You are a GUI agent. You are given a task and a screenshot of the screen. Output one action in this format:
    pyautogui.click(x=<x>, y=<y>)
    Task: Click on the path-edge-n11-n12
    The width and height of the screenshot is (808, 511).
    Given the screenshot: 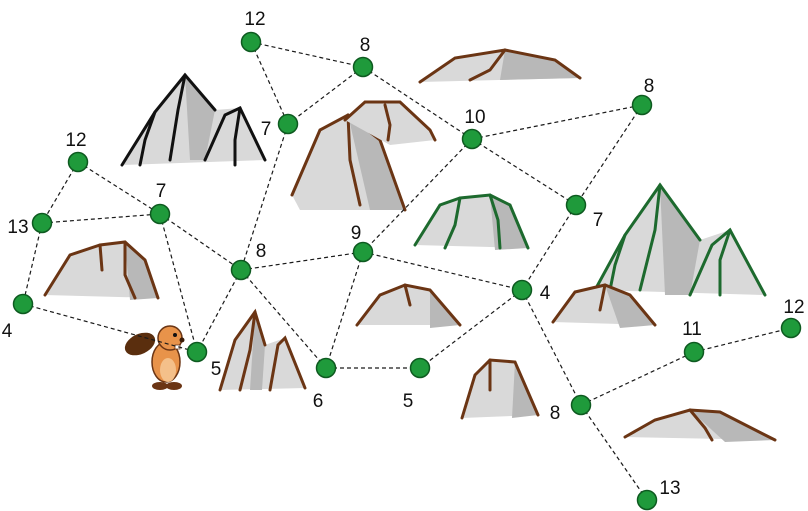 What is the action you would take?
    pyautogui.click(x=442, y=271)
    